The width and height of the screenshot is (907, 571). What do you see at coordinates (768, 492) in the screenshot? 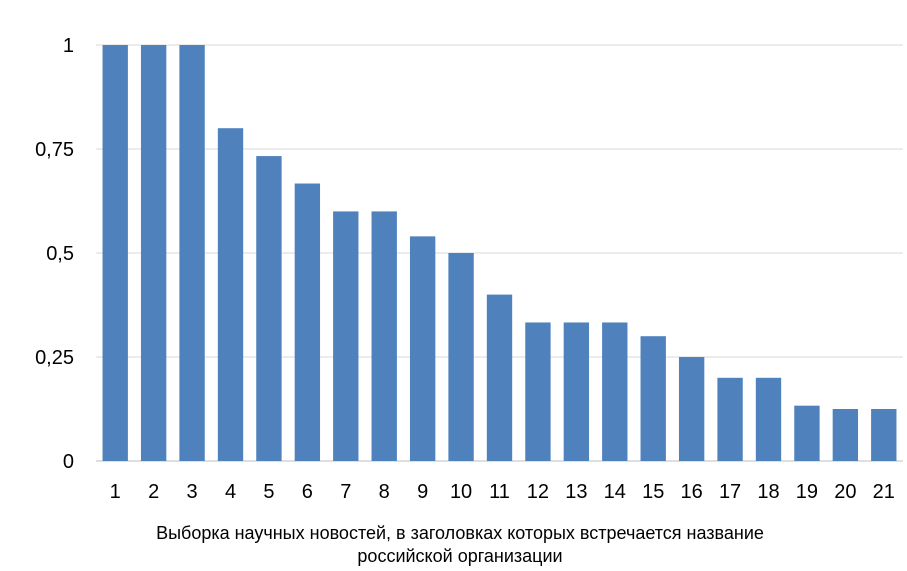
I see `x-tick-label: 18` at bounding box center [768, 492].